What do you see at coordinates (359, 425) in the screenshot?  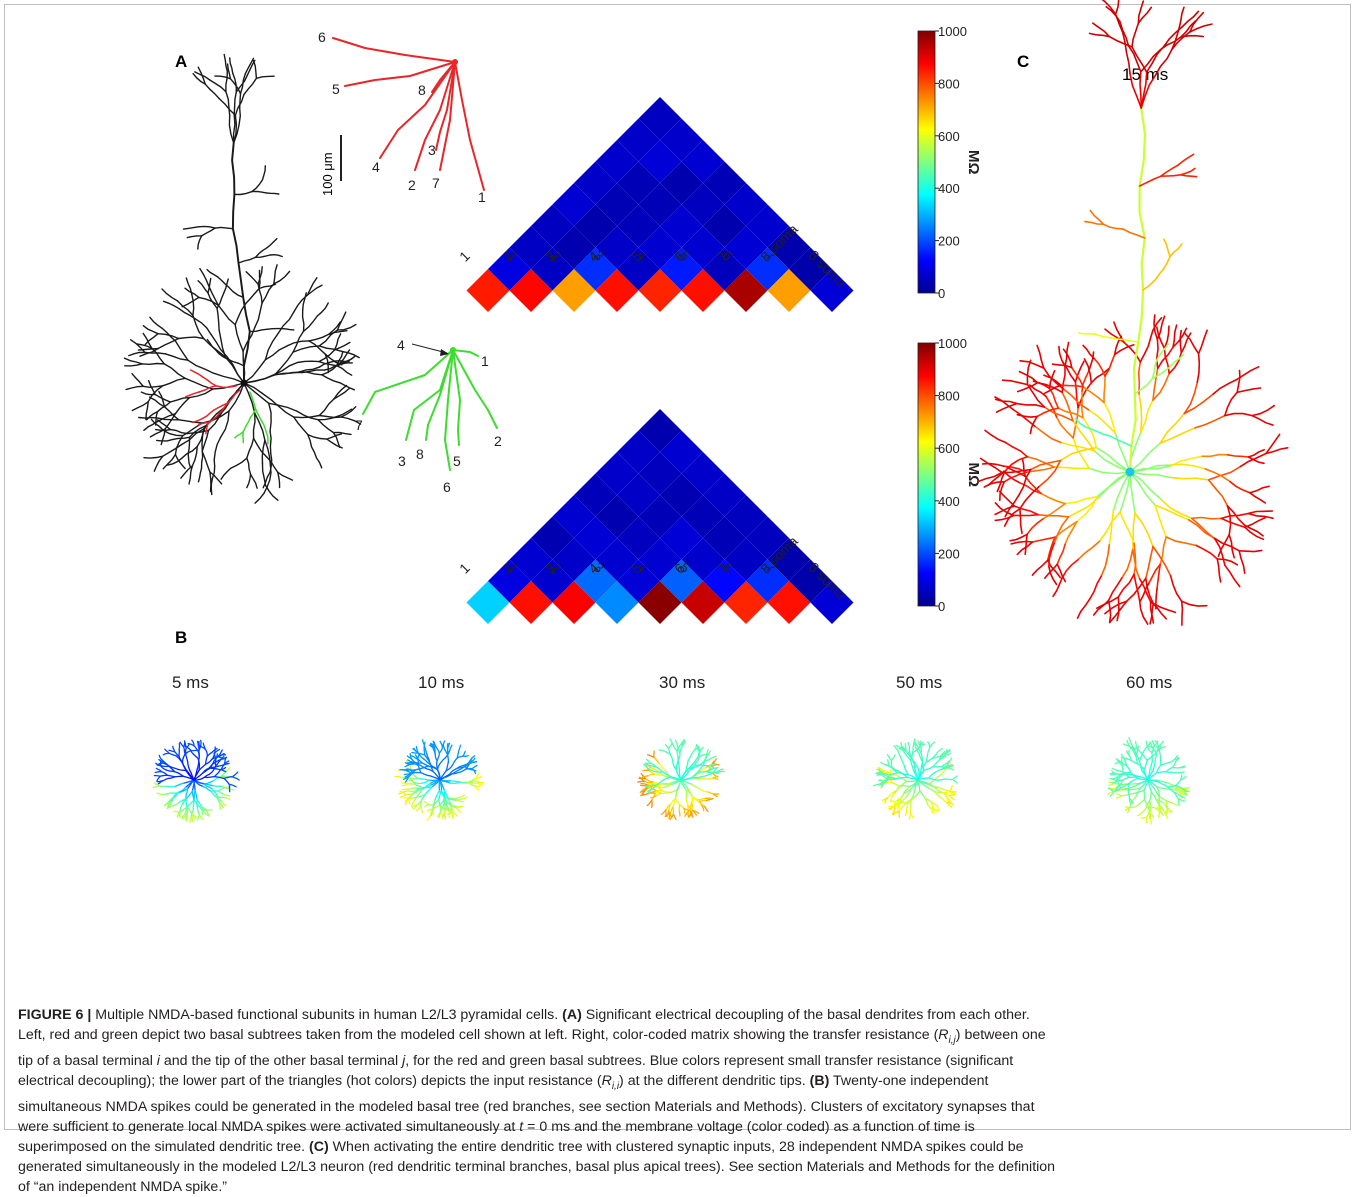 I see `green-tip-label-7: 7` at bounding box center [359, 425].